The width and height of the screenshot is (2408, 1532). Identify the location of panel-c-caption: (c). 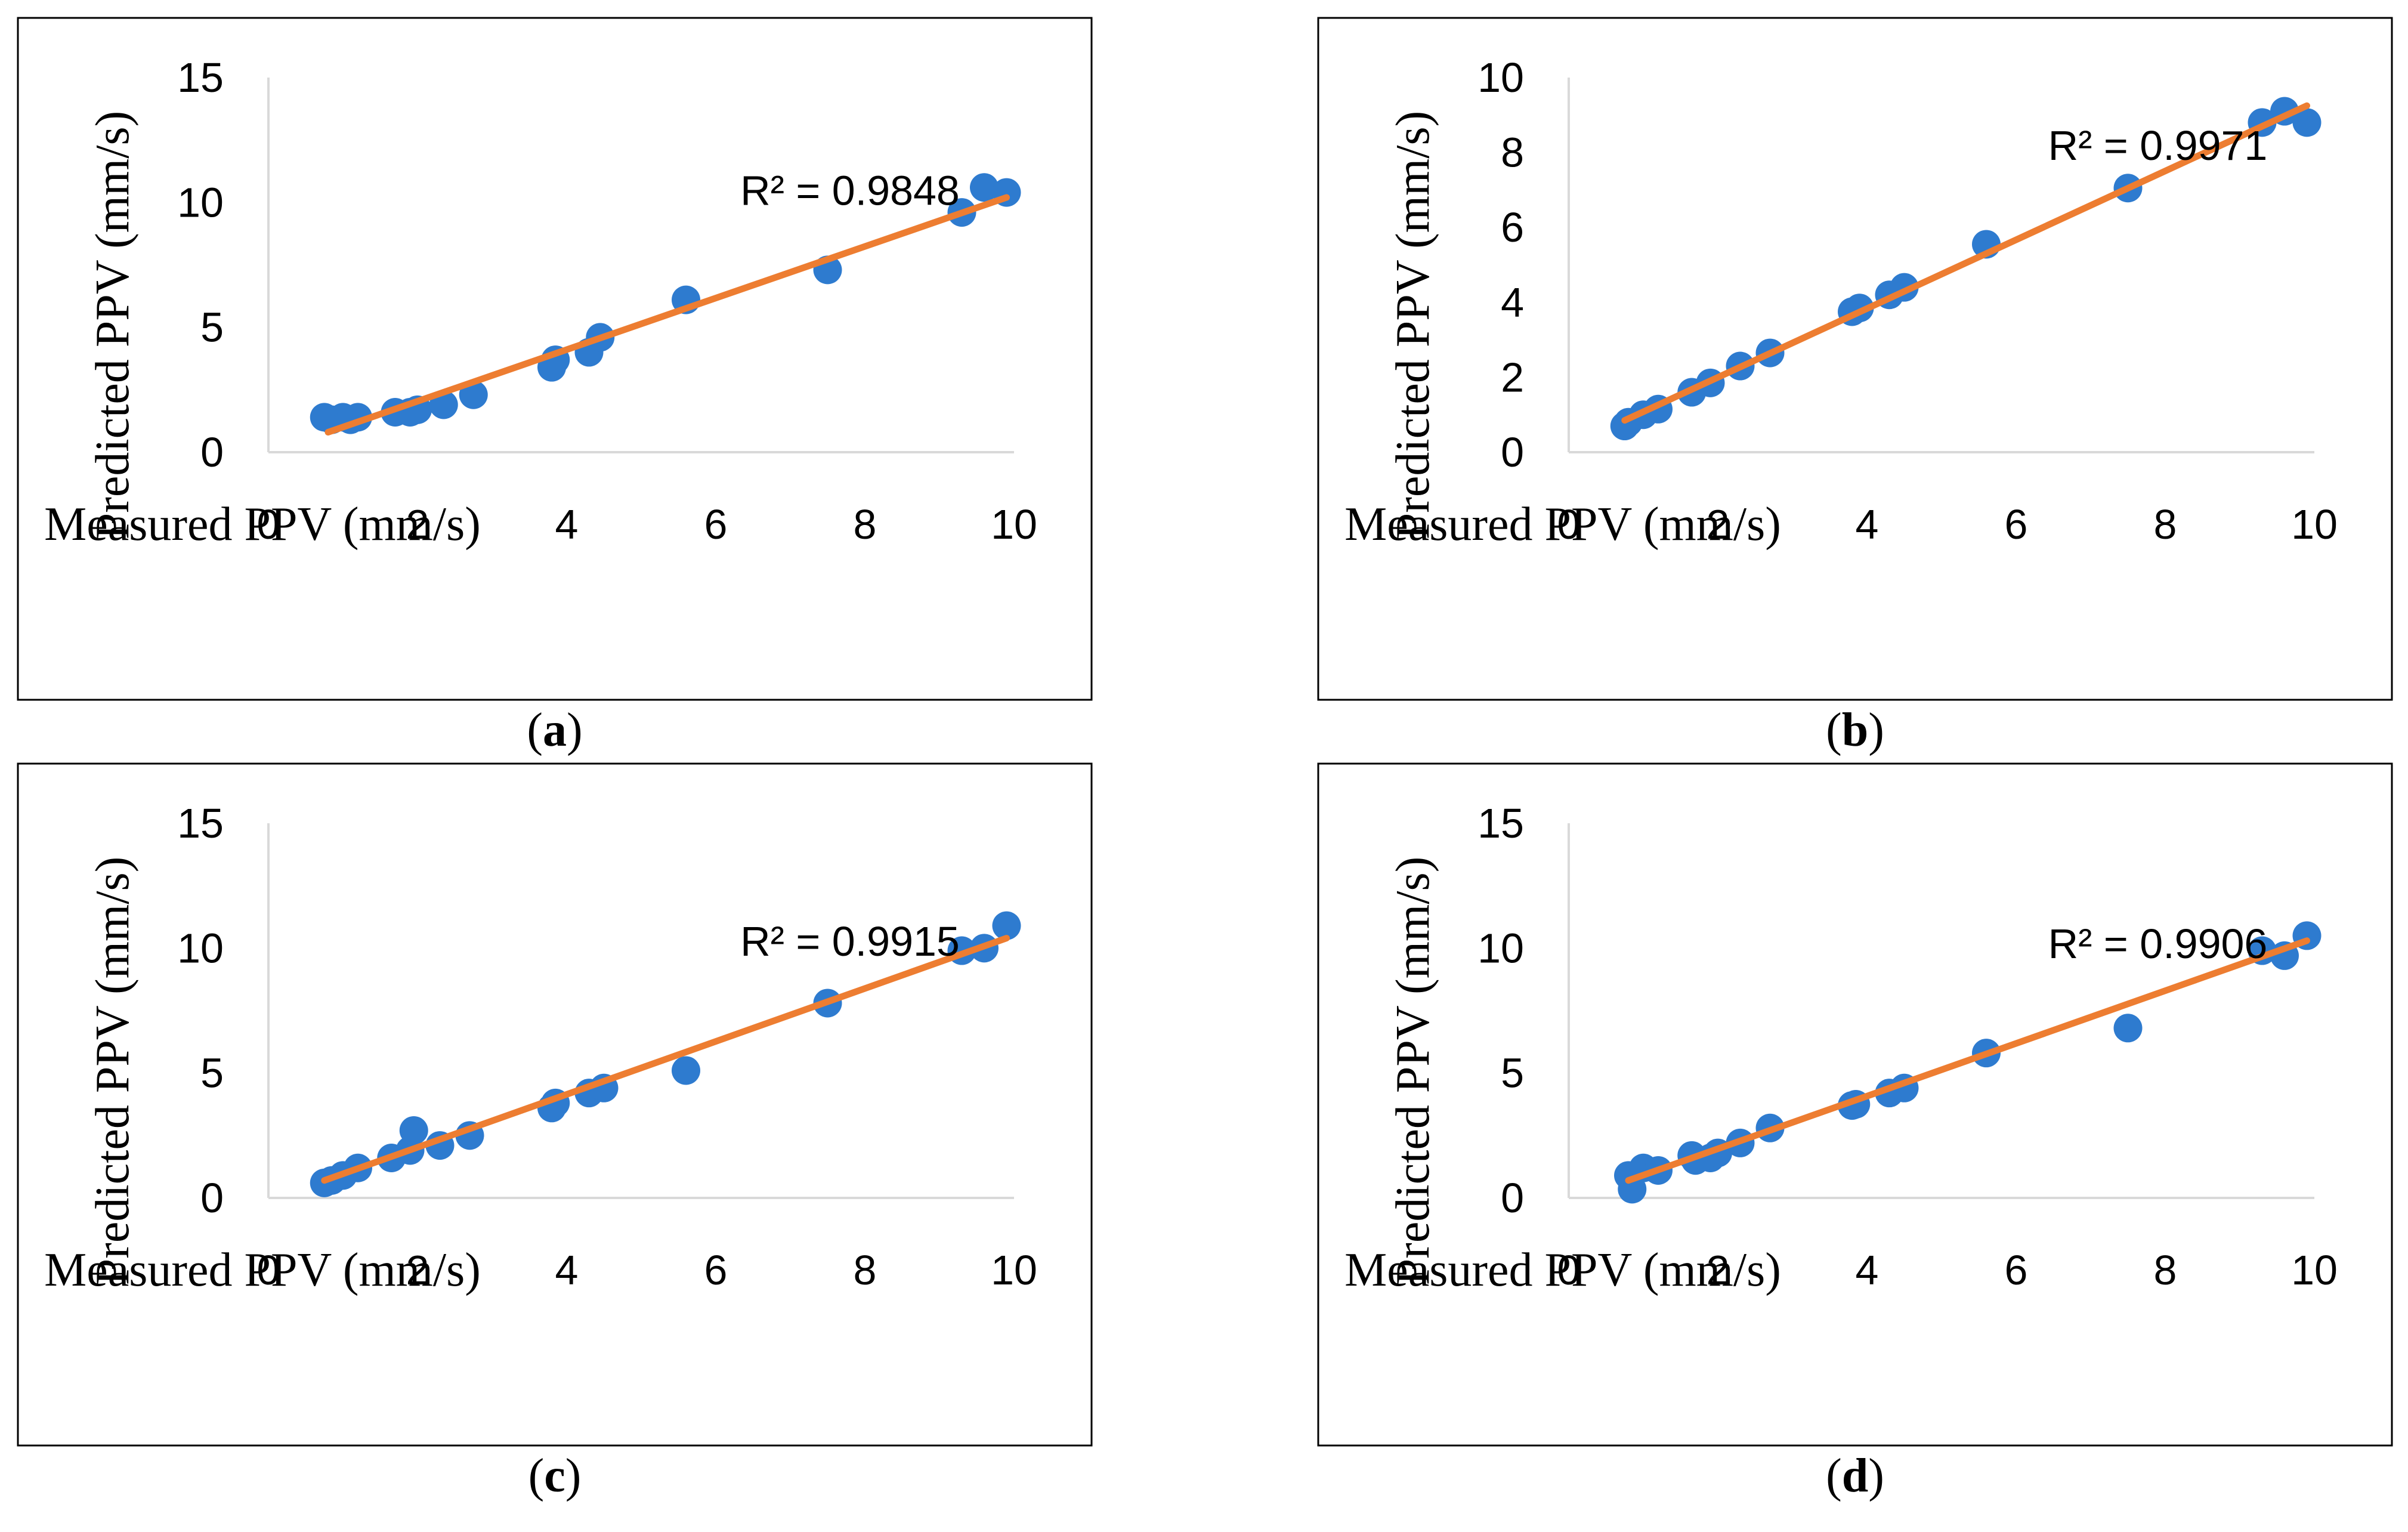
(555, 1476).